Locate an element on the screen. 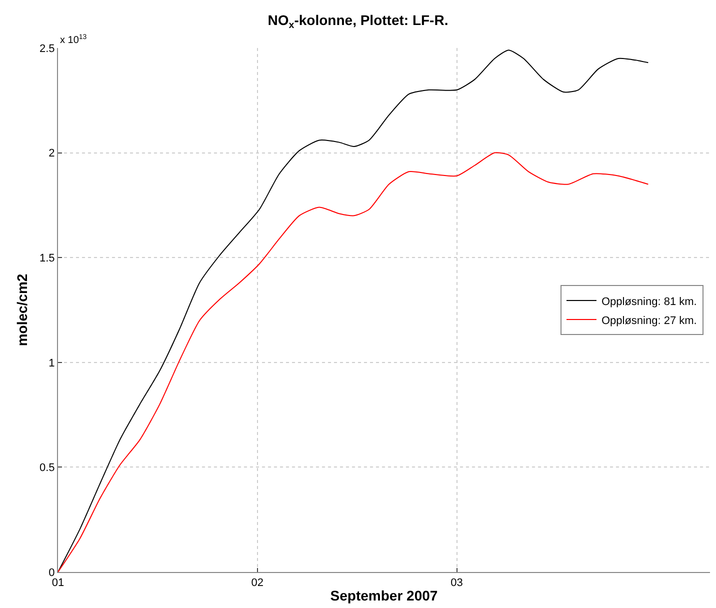 Image resolution: width=716 pixels, height=608 pixels. y-tick-label: 2.5 is located at coordinates (47, 48).